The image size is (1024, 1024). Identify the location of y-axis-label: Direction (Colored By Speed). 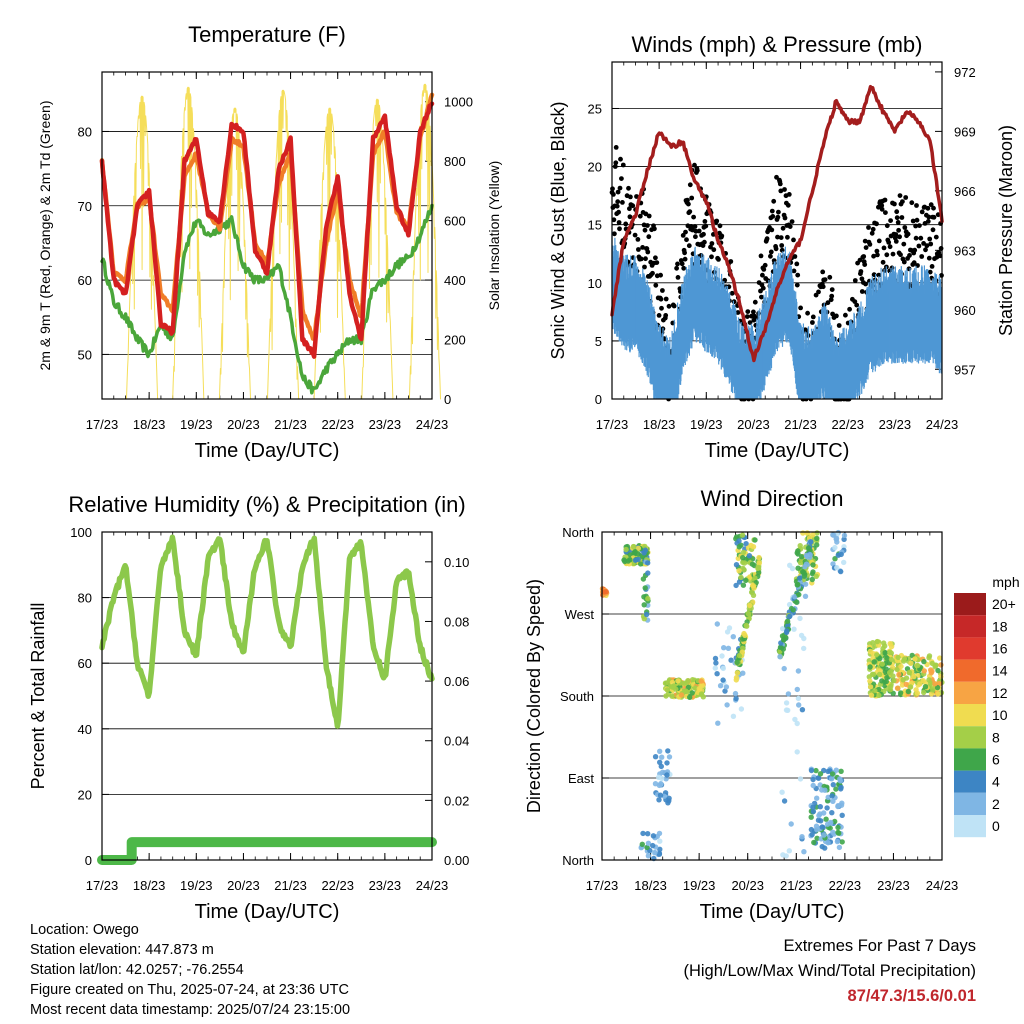
(534, 696).